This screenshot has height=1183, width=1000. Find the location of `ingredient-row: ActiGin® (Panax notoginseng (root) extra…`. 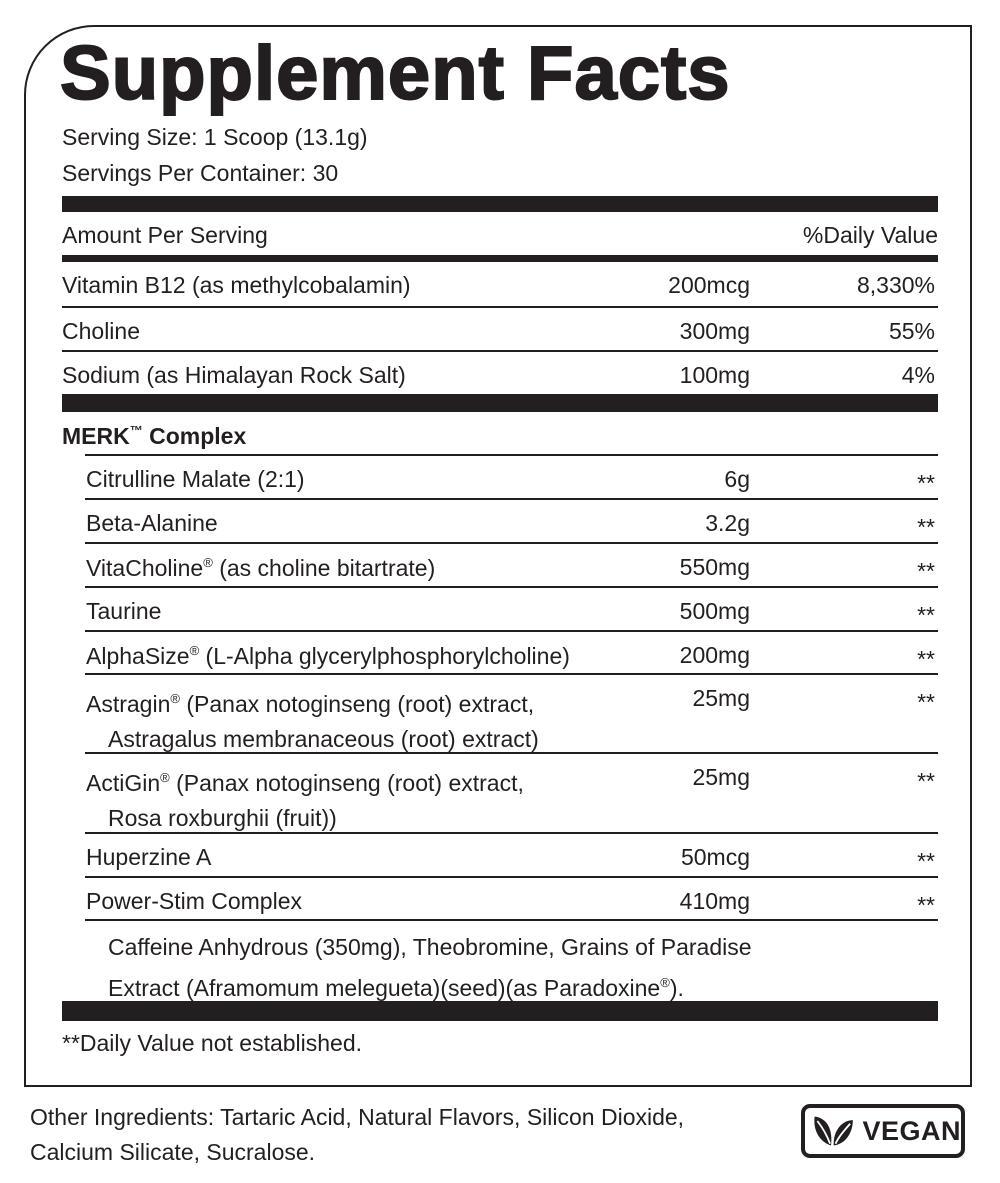

ingredient-row: ActiGin® (Panax notoginseng (root) extra… is located at coordinates (500, 793).